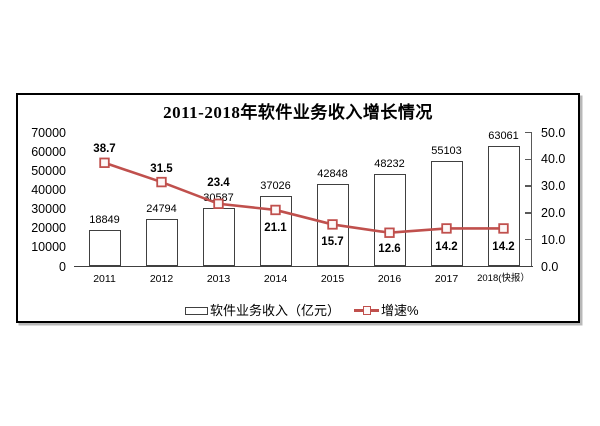 Image resolution: width=600 pixels, height=426 pixels. I want to click on y-axis-left-tick-label: 60000, so click(48, 151).